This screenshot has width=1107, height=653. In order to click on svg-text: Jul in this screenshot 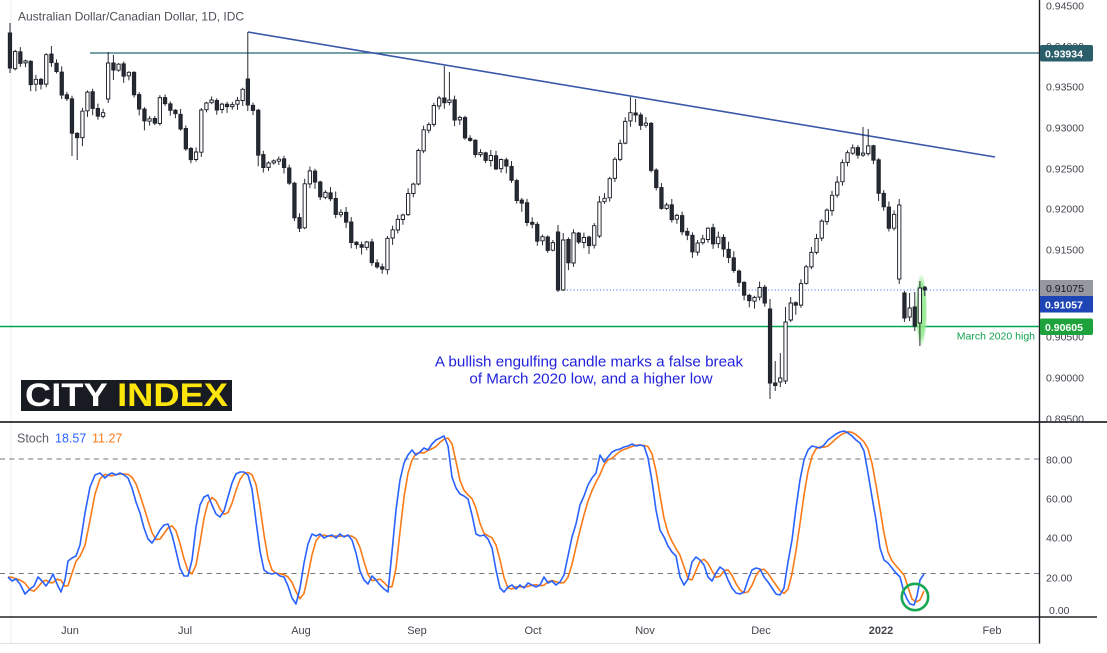, I will do `click(185, 631)`.